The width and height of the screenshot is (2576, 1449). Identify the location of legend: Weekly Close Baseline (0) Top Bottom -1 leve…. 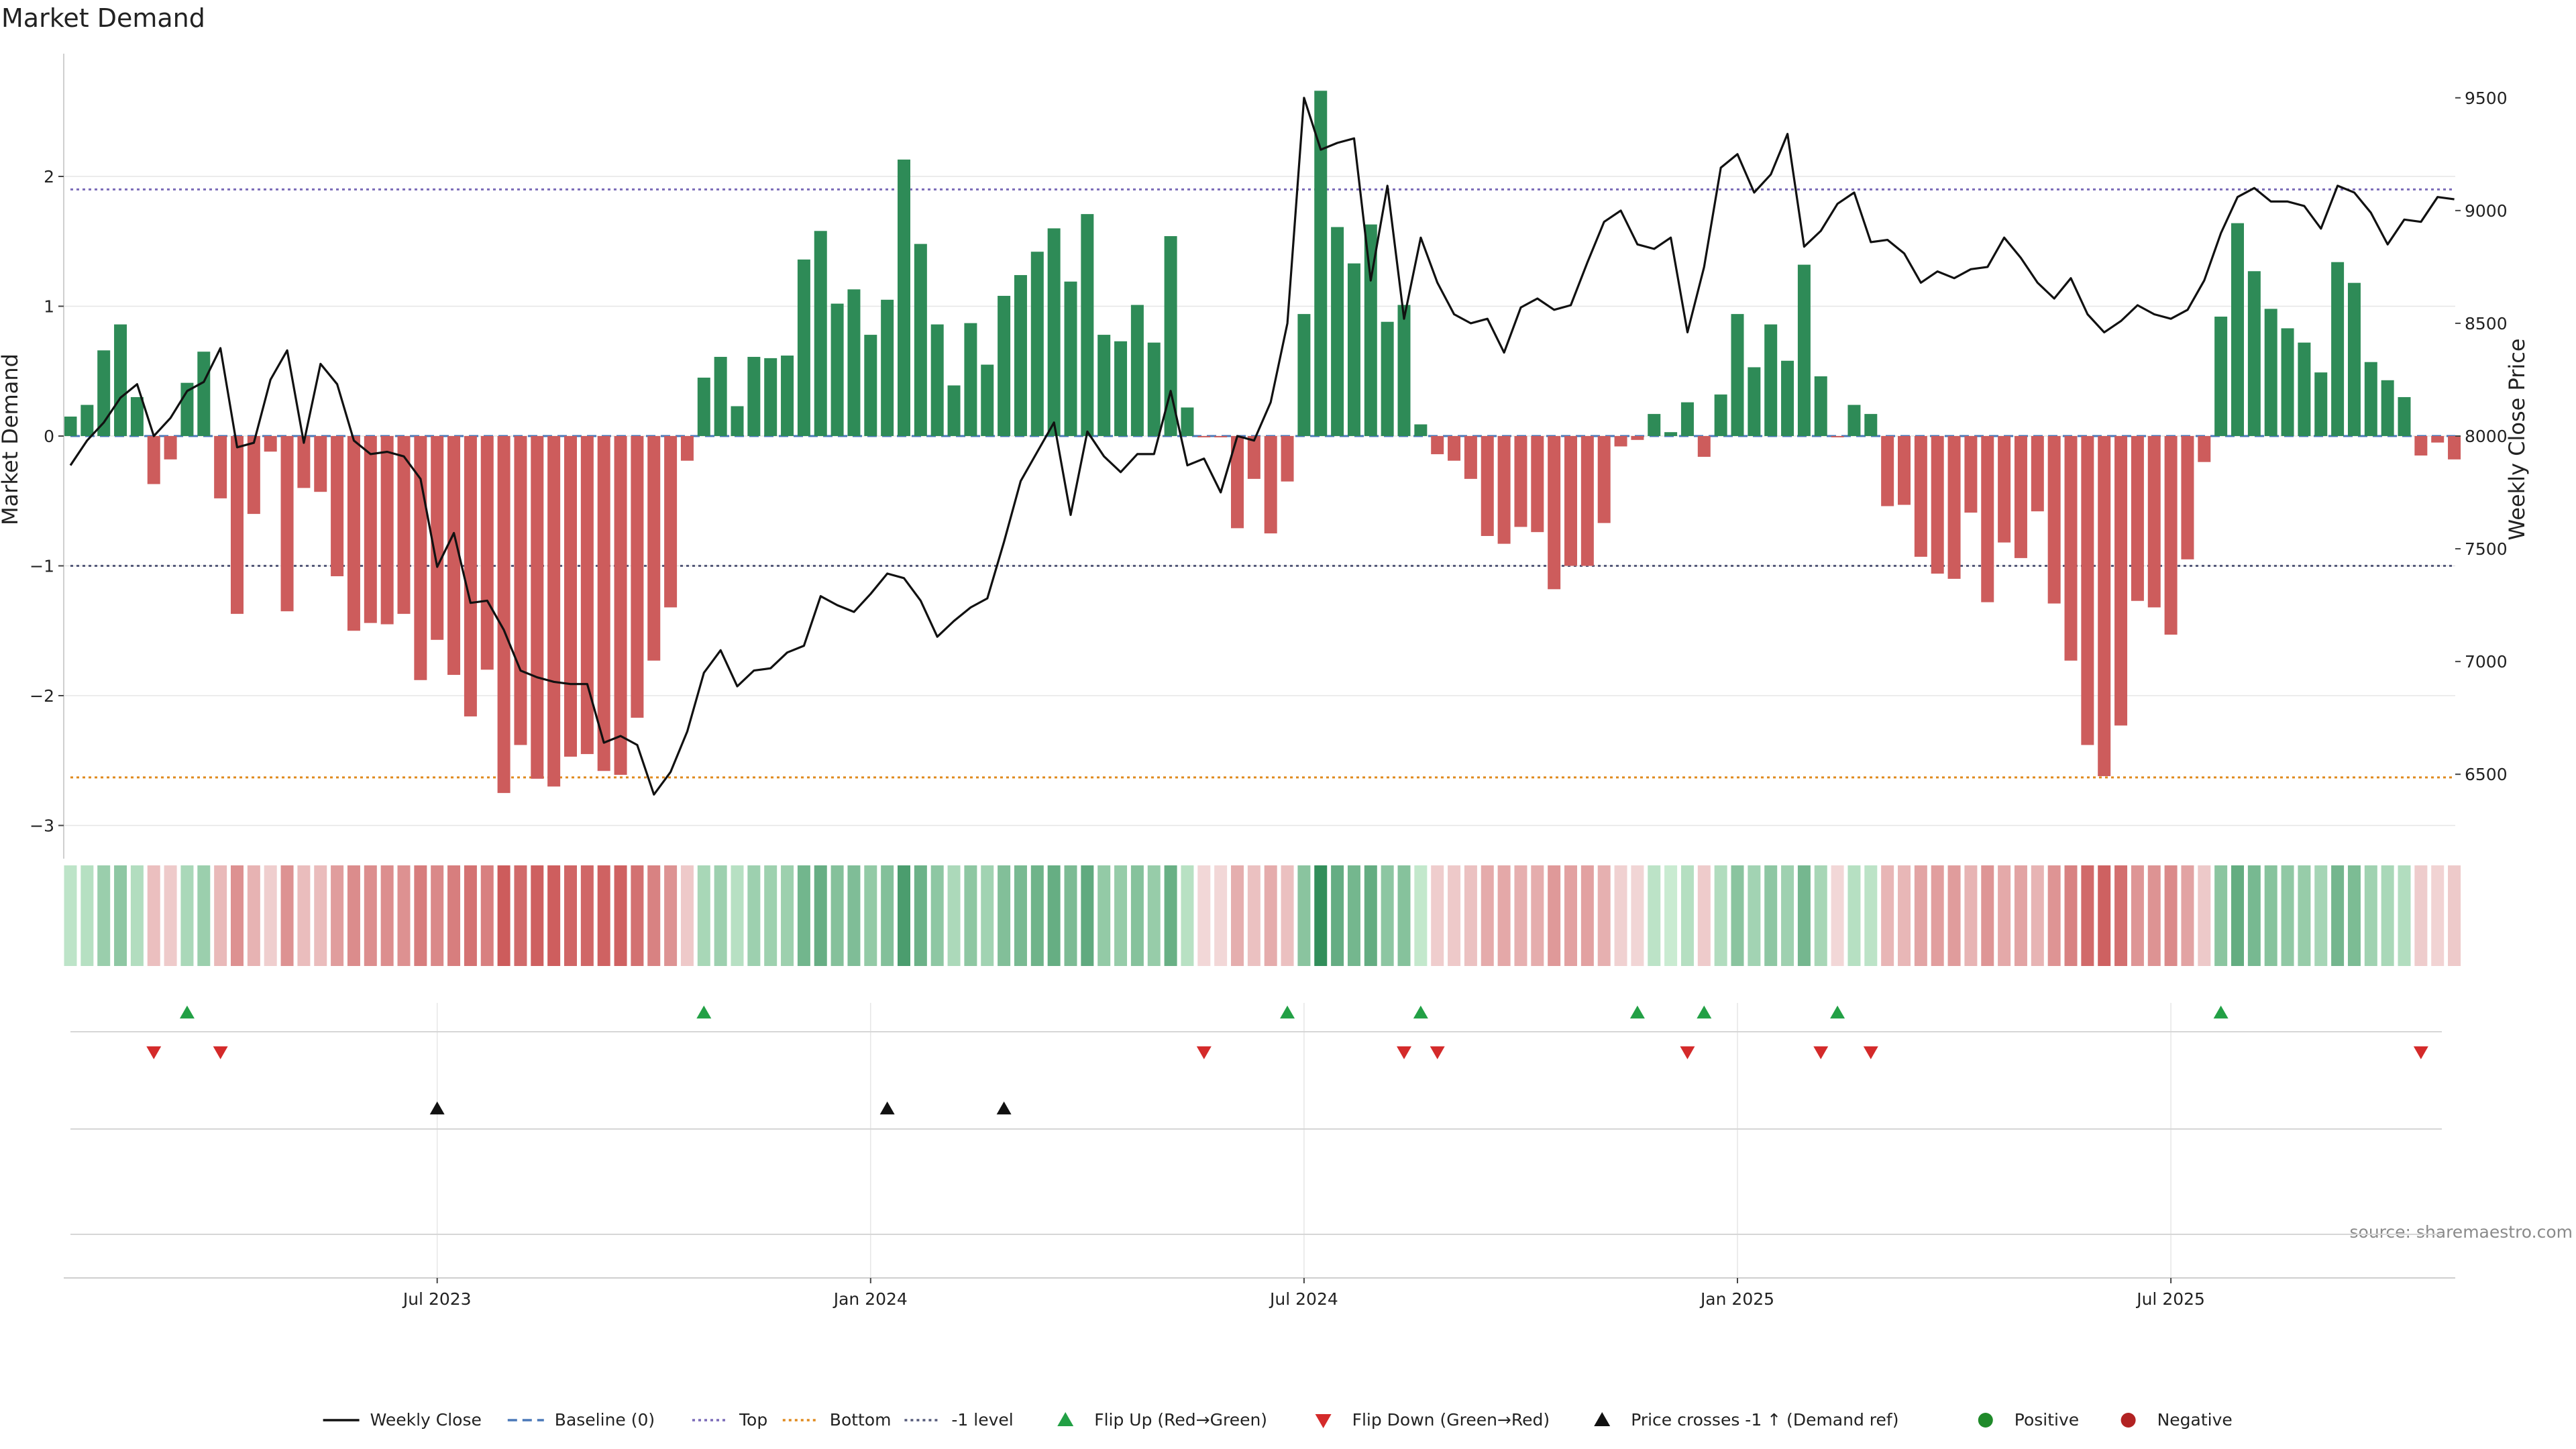
(1278, 1420).